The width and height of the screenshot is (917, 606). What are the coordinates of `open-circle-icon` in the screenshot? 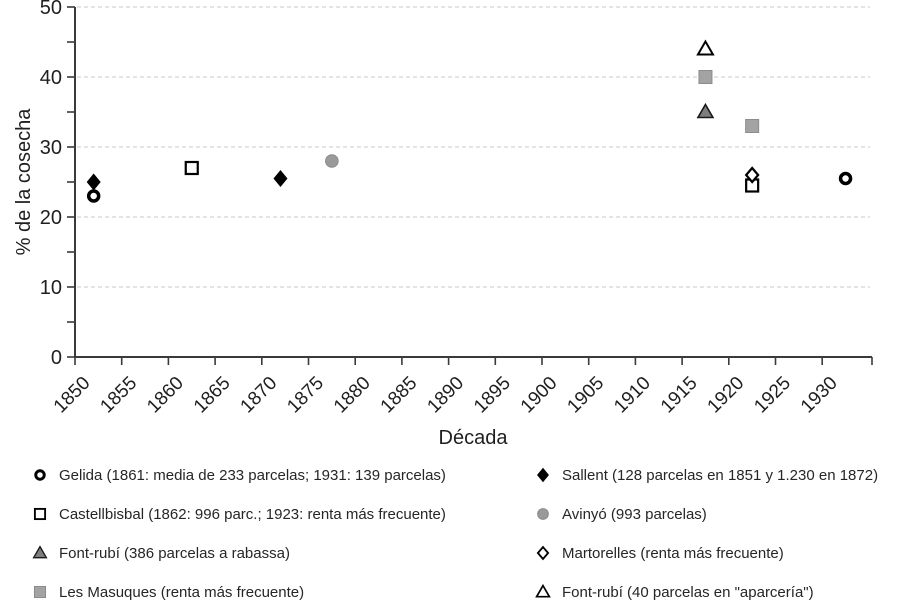 It's located at (40, 475).